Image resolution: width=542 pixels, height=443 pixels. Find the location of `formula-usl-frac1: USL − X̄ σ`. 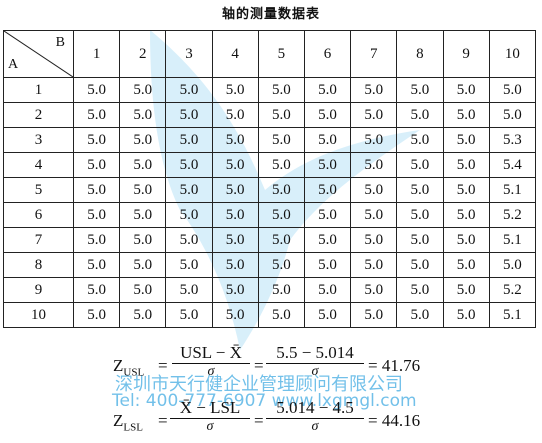

formula-usl-frac1: USL − X̄ σ is located at coordinates (211, 361).